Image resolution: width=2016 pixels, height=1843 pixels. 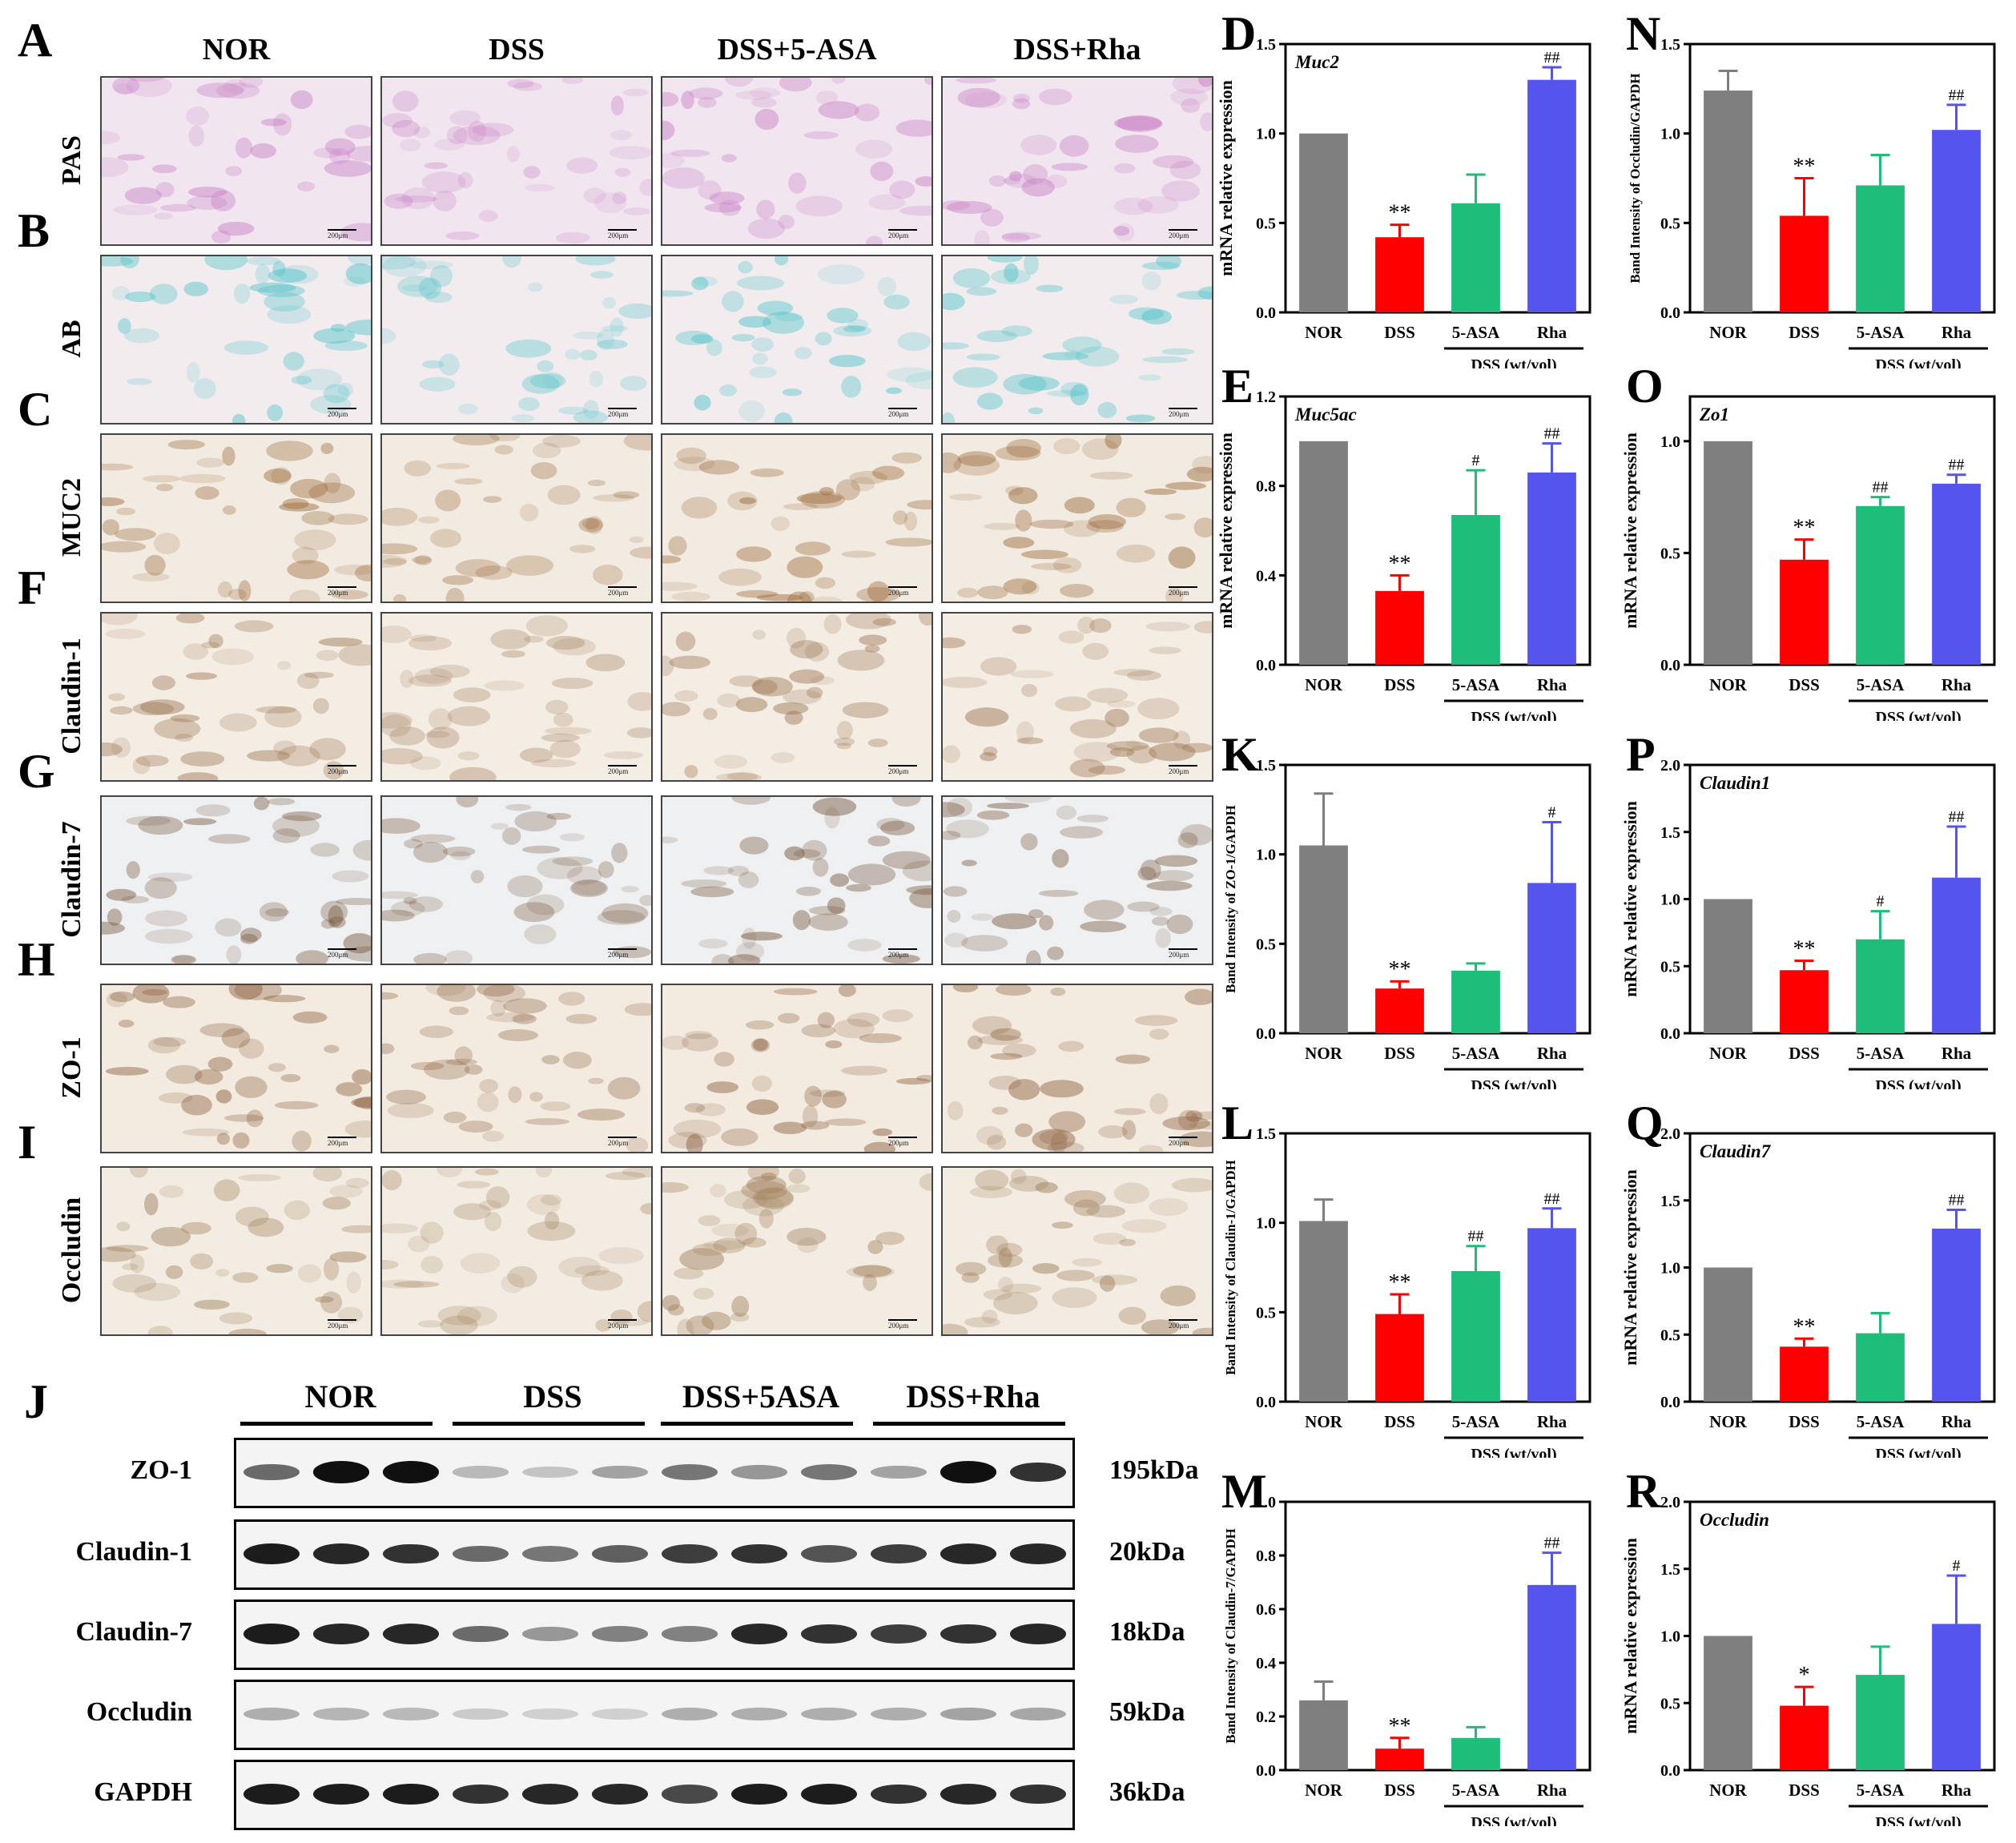 I want to click on bar-dss, so click(x=1804, y=1374).